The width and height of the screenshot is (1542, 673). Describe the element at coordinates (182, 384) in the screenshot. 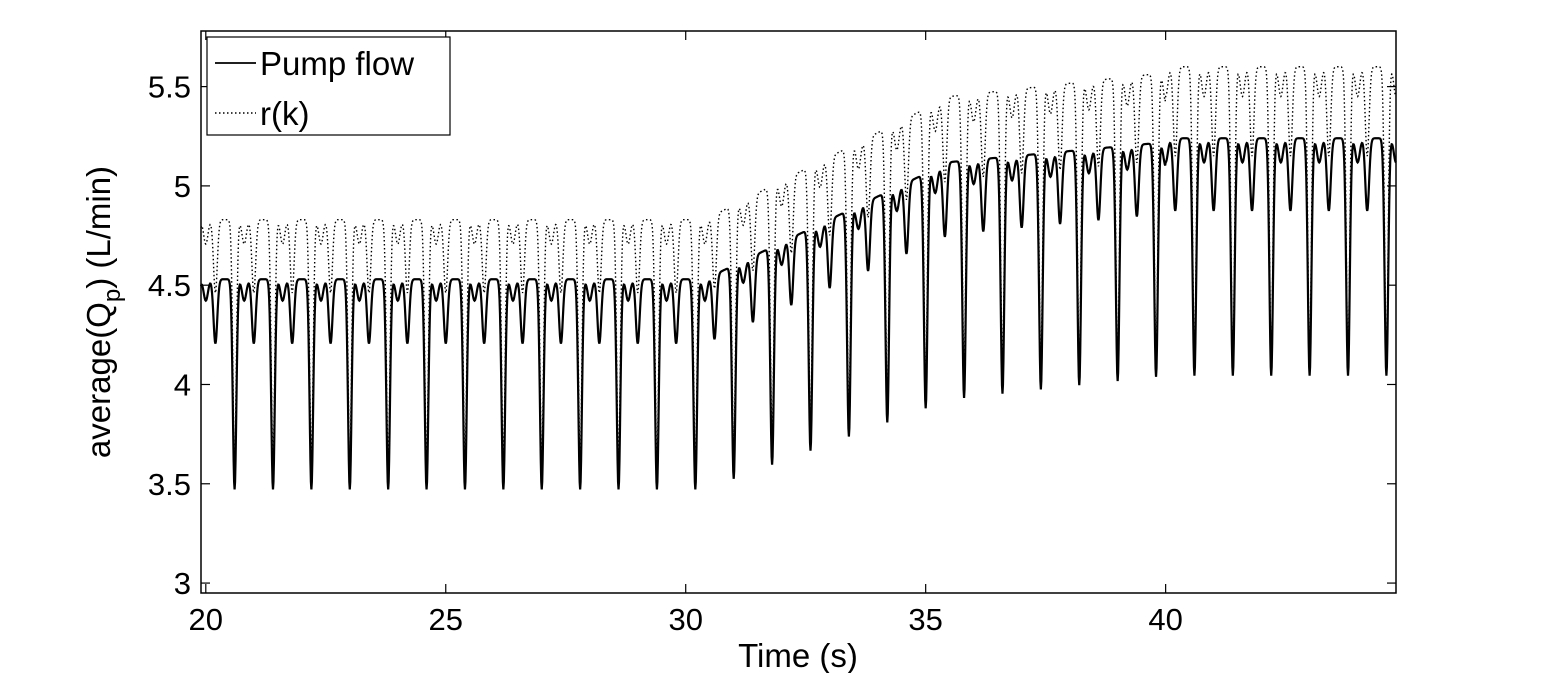

I see `y-tick-label-2: 4` at that location.